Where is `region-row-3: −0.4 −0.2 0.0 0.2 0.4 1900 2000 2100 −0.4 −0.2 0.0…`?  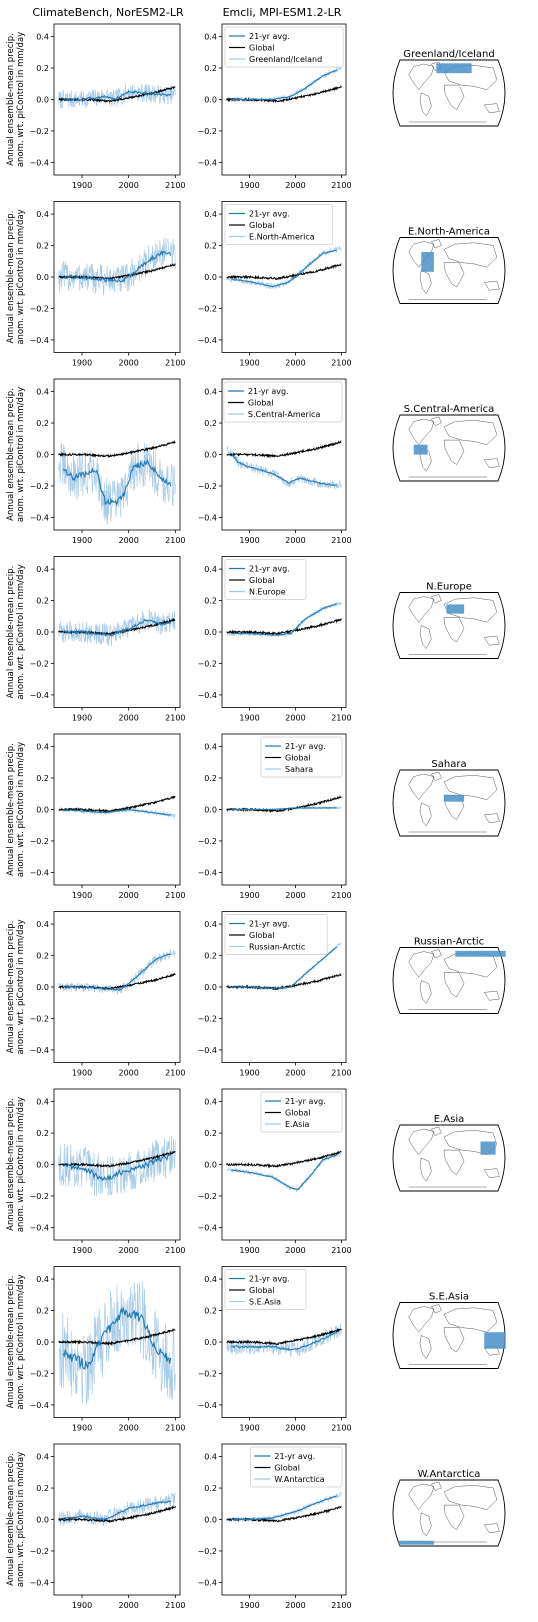
region-row-3: −0.4 −0.2 0.0 0.2 0.4 1900 2000 2100 −0.4 −0.2 0.0… is located at coordinates (256, 639).